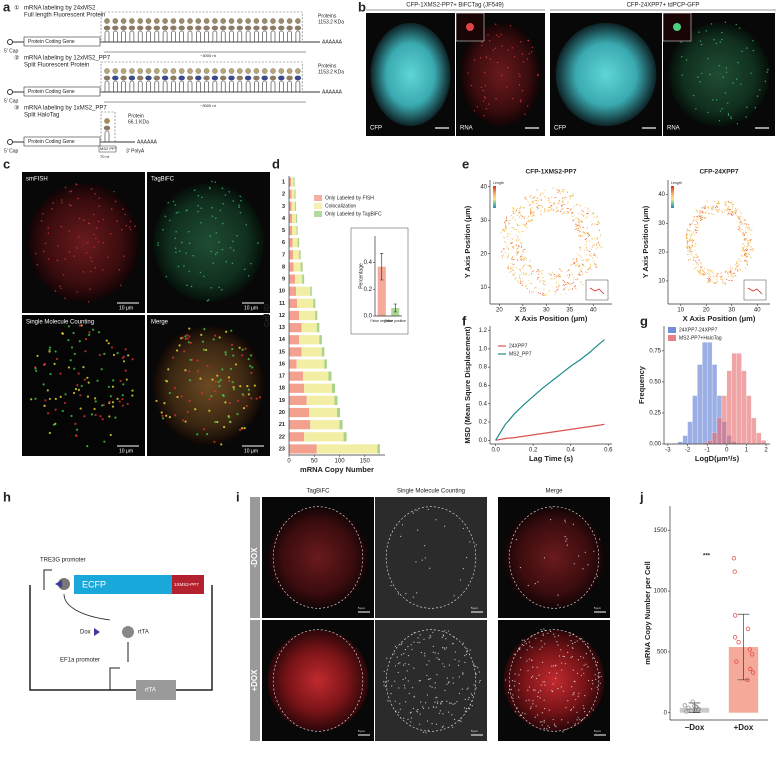  Describe the element at coordinates (254, 557) in the screenshot. I see `row-label: -DOX` at that location.